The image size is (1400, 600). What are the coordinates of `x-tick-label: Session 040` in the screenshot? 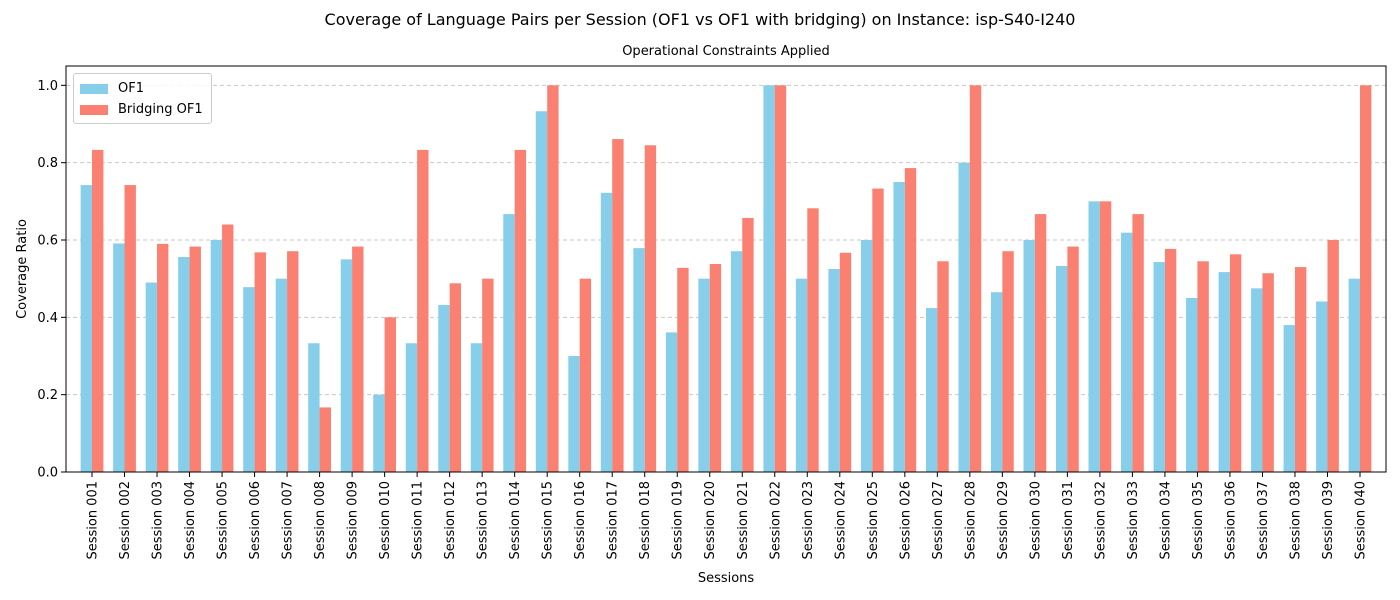 It's located at (1360, 520).